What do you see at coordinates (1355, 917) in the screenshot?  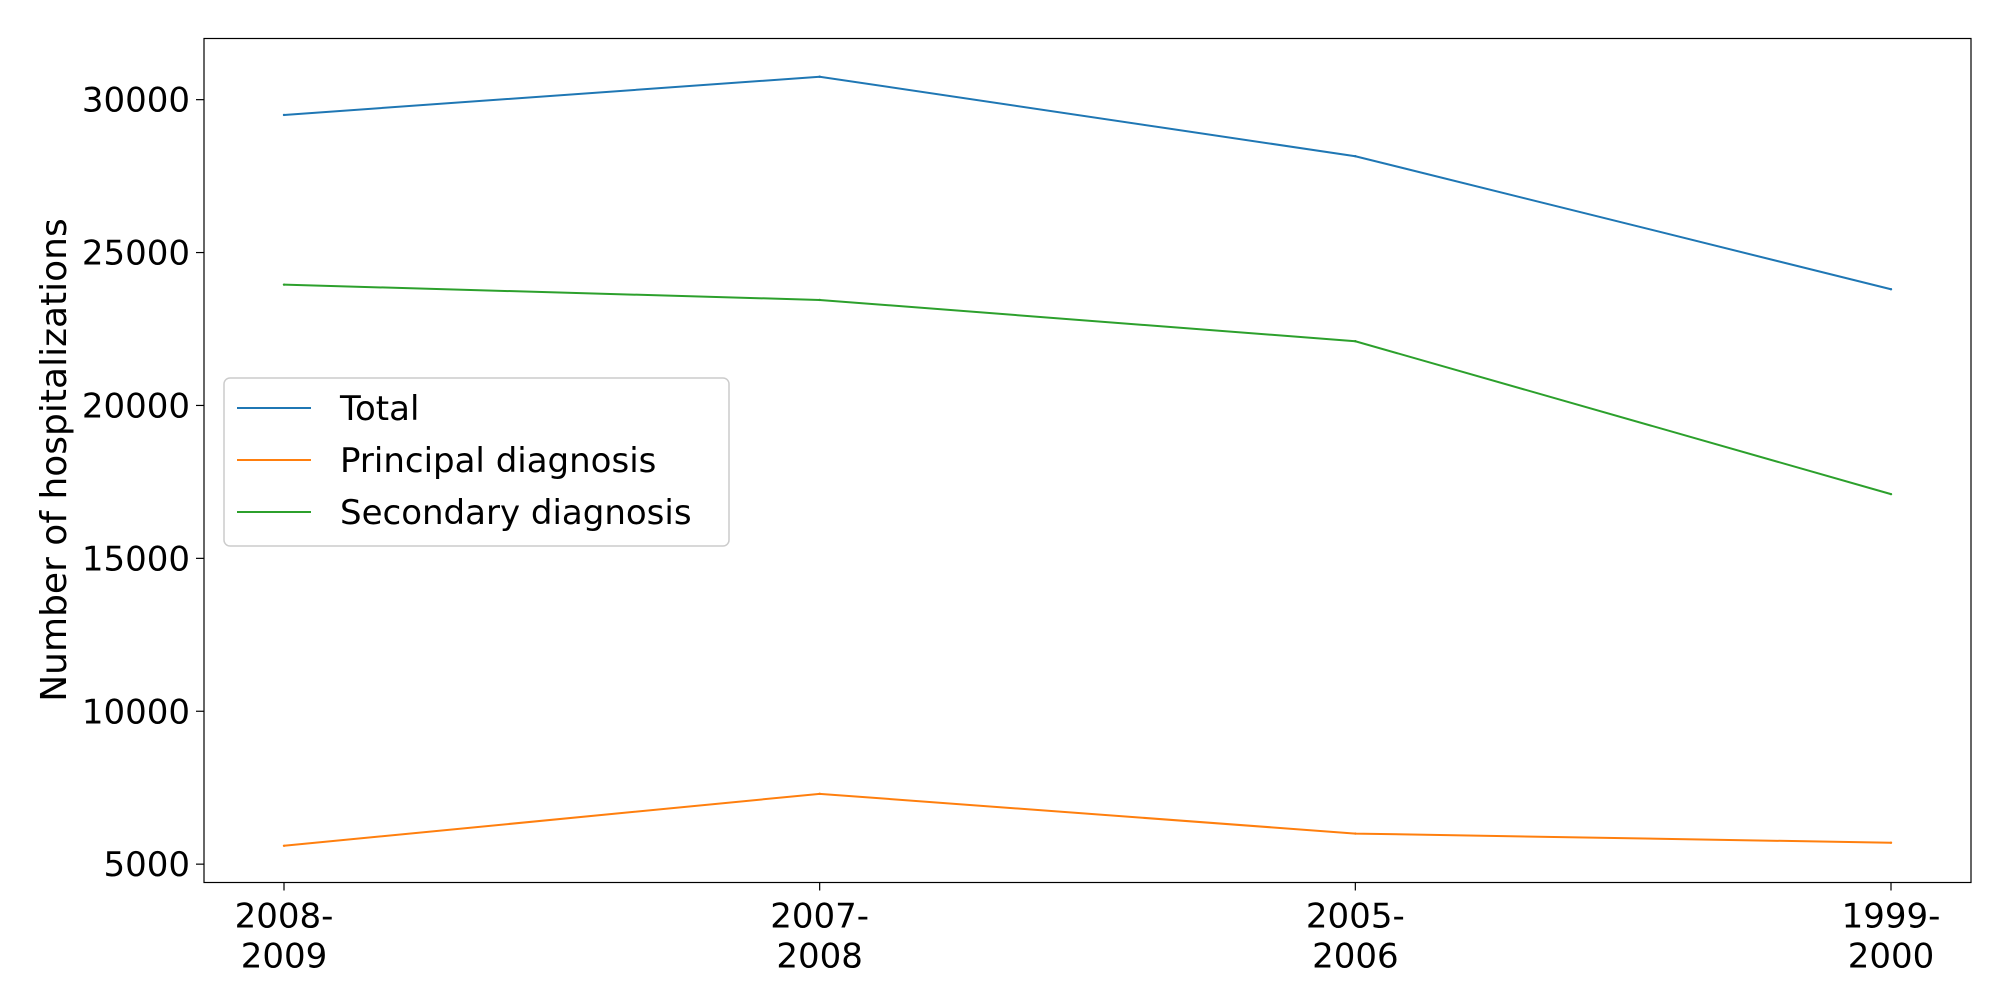 I see `x-tick-label-line: 2005-` at bounding box center [1355, 917].